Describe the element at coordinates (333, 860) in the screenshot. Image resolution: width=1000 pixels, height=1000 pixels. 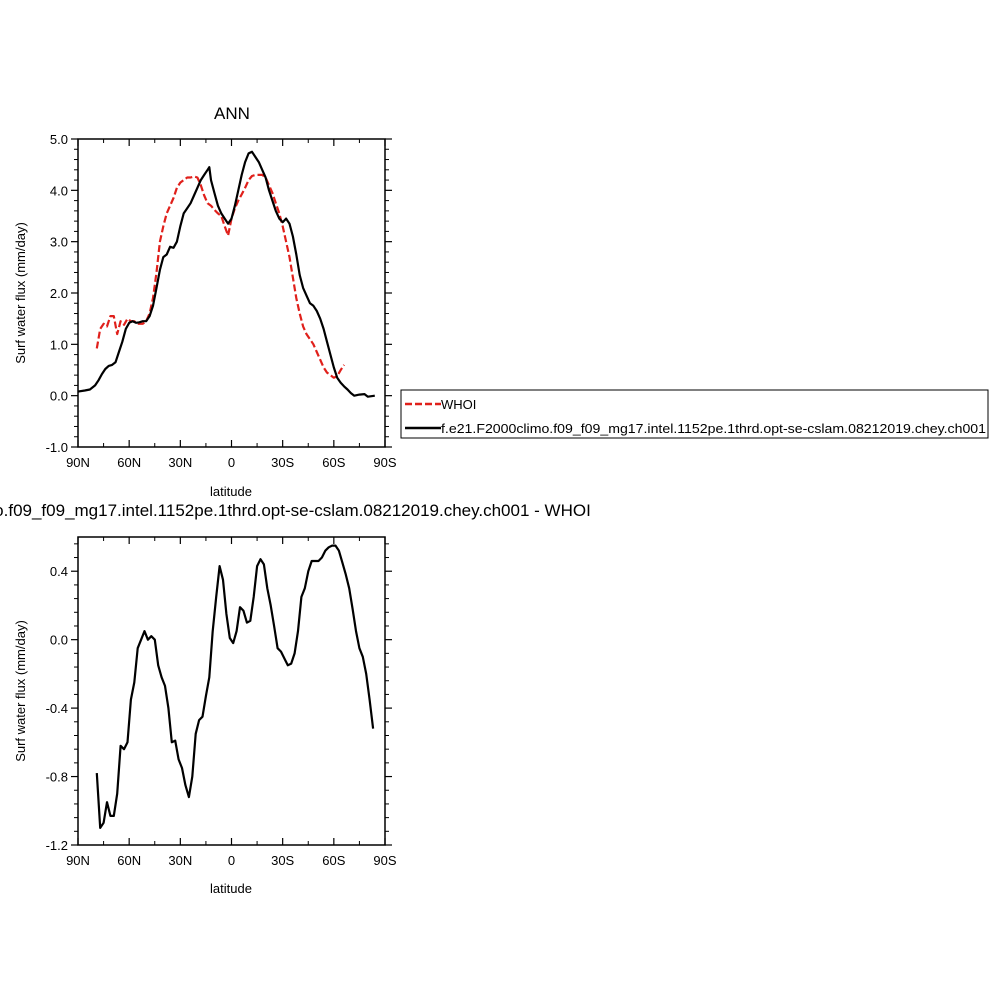
I see `bottom-chart-x-tick-label: 60S` at that location.